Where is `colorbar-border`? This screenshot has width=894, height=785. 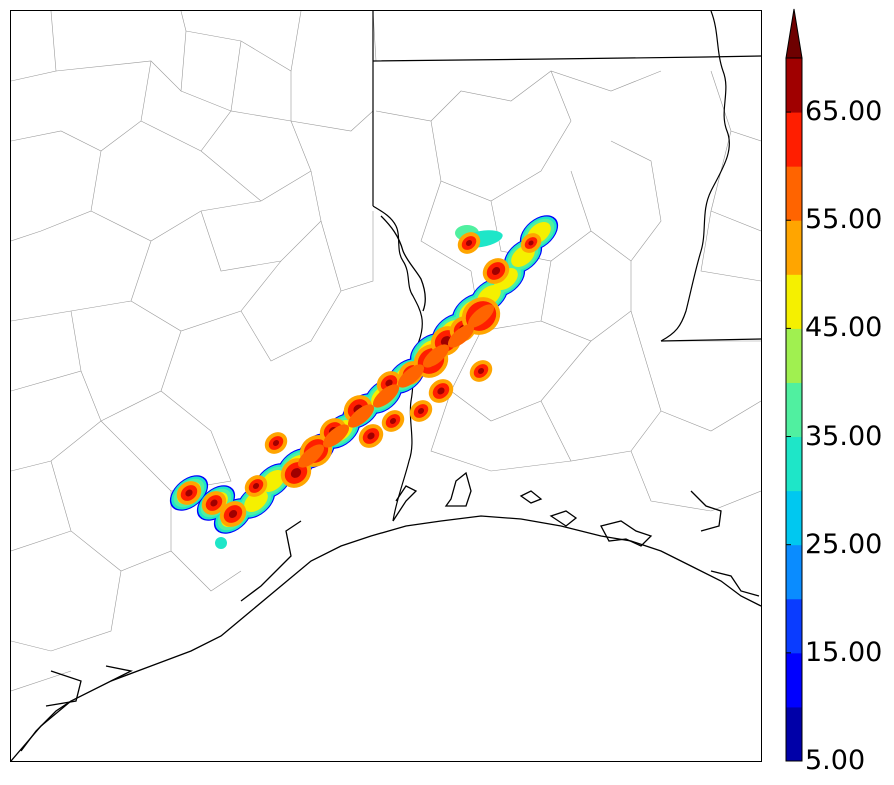 colorbar-border is located at coordinates (794, 409).